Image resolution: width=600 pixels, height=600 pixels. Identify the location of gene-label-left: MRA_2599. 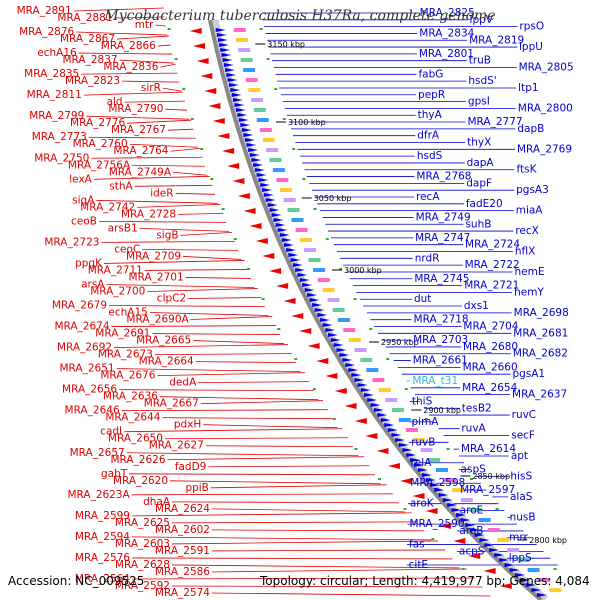
(102, 516).